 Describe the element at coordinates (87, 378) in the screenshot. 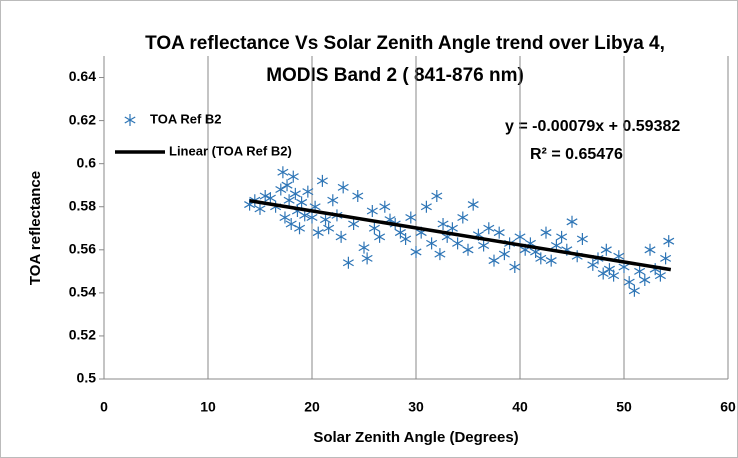

I see `y-tick-label: 0.5` at that location.